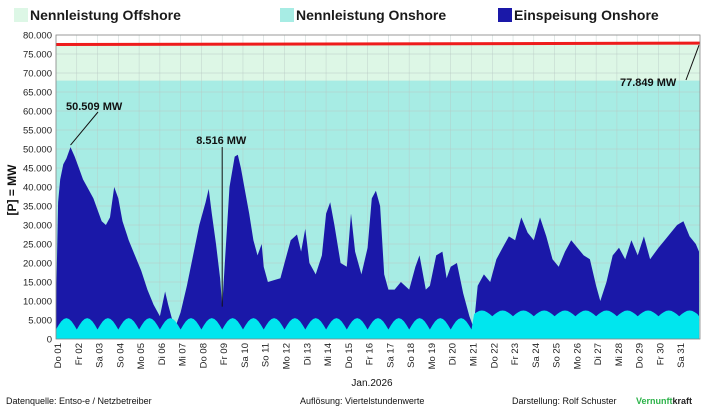 The image size is (706, 410). I want to click on capacity-total-line, so click(378, 44).